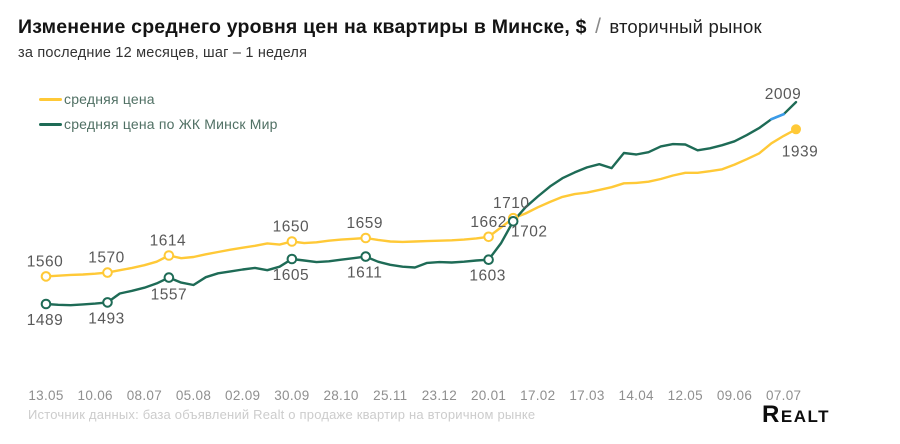 The width and height of the screenshot is (900, 444). What do you see at coordinates (796, 129) in the screenshot?
I see `series-end-dot` at bounding box center [796, 129].